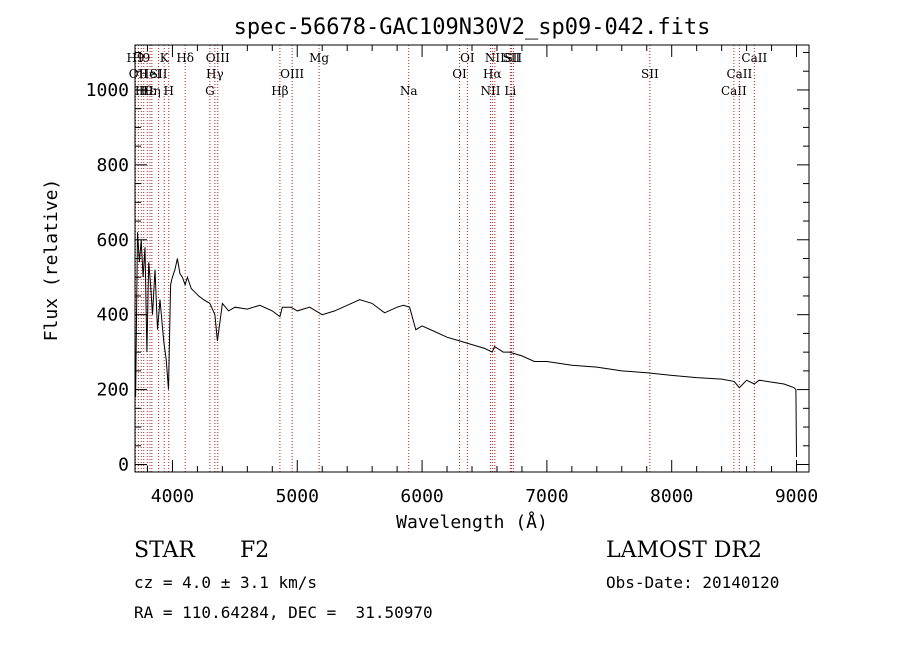 Image resolution: width=900 pixels, height=649 pixels. What do you see at coordinates (139, 74) in the screenshot?
I see `line-marker-label: OII` at bounding box center [139, 74].